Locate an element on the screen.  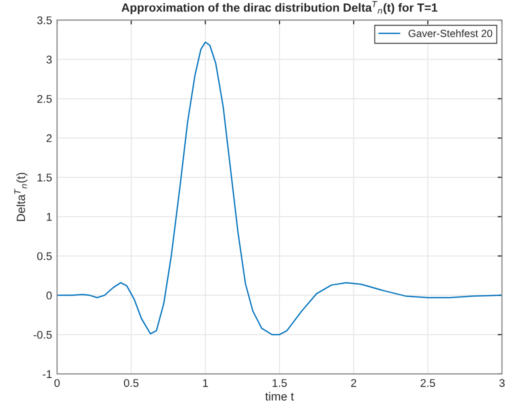
y-tick-label: 1 is located at coordinates (49, 217).